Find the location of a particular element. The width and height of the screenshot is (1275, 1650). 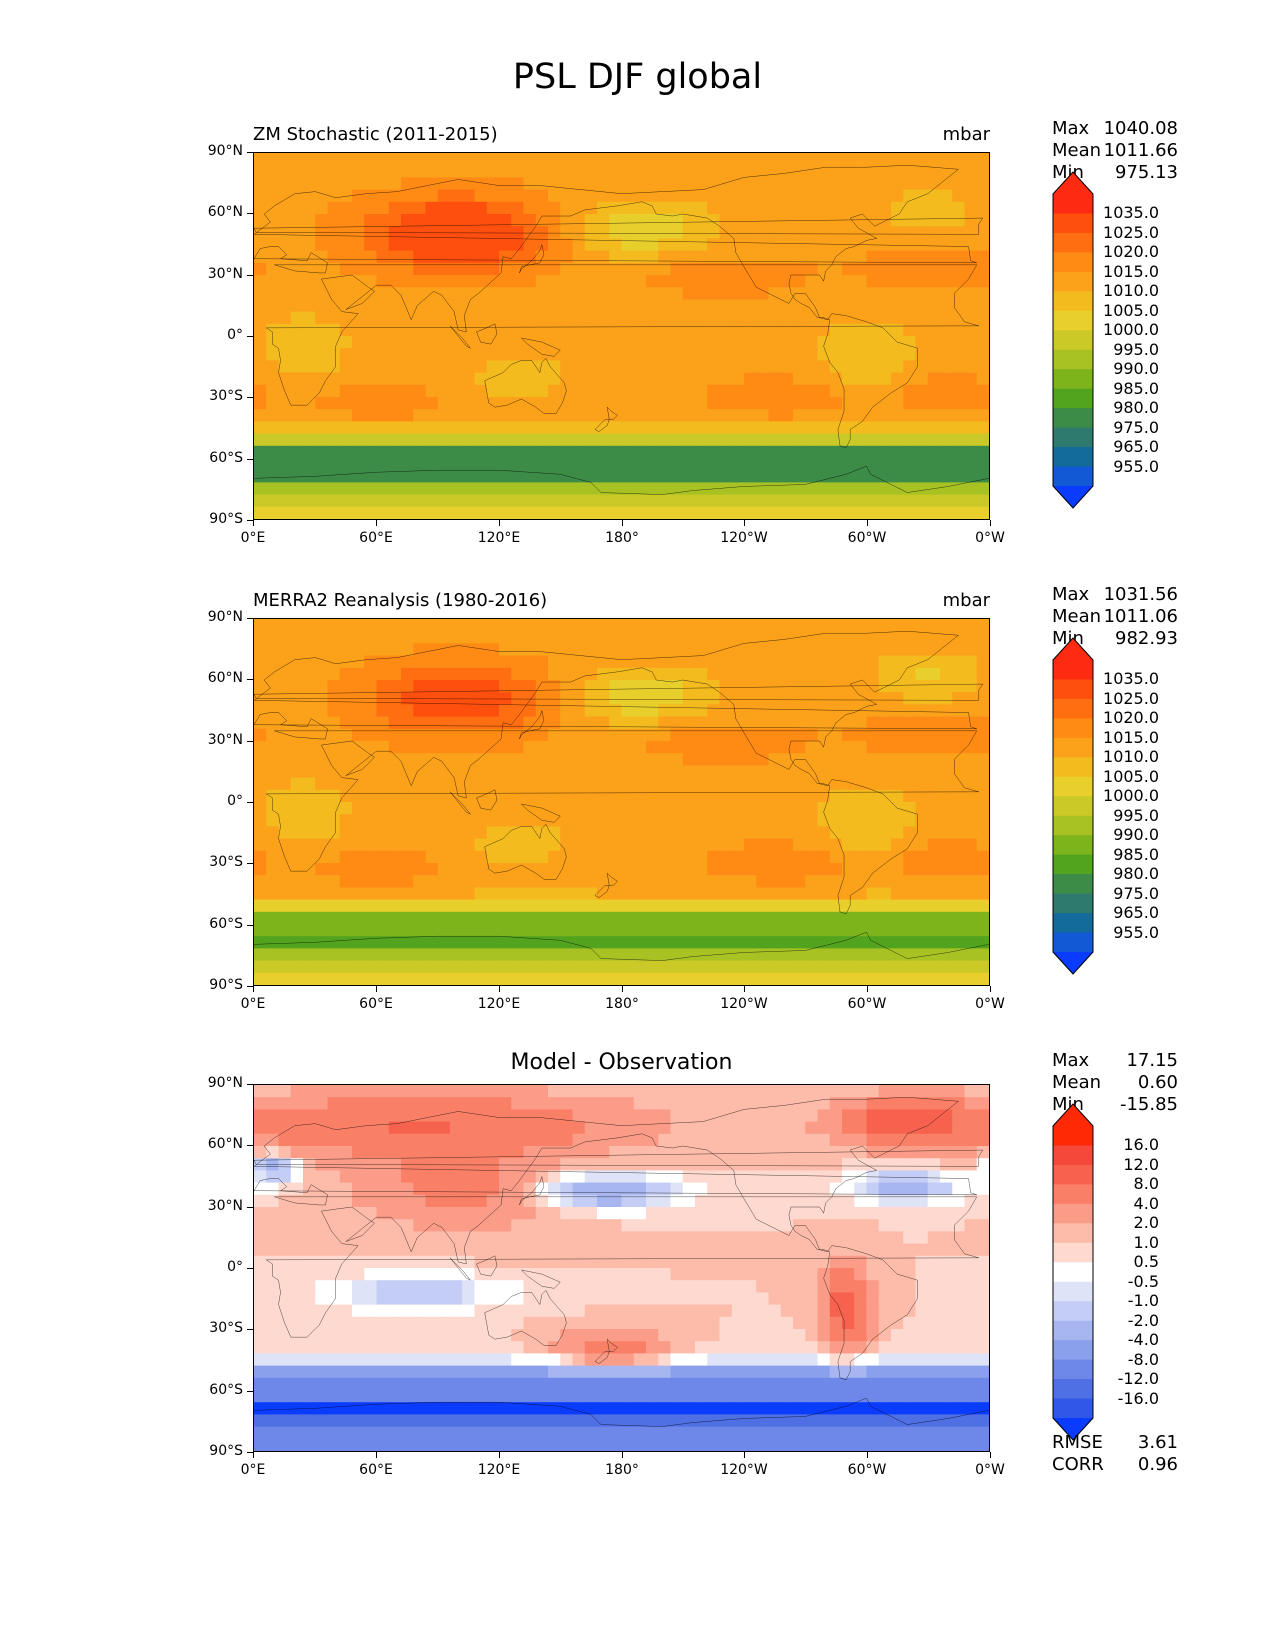

colorbar-tick-label: 980.0 is located at coordinates (1136, 873).